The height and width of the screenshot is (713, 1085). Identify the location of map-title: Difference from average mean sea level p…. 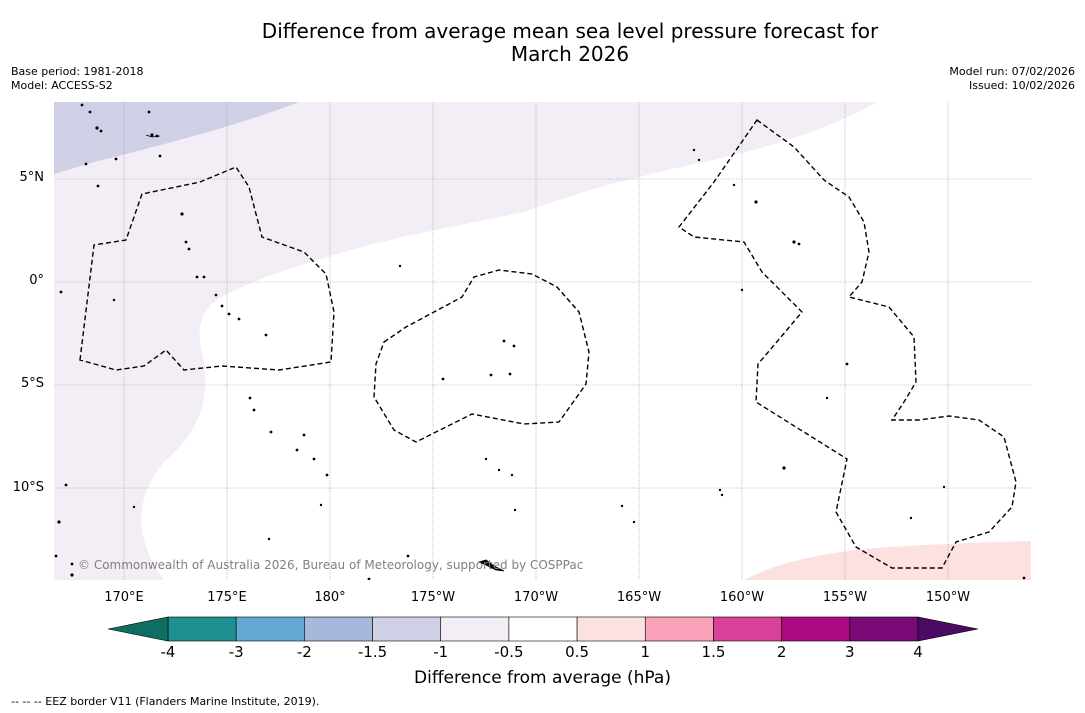
(542, 43).